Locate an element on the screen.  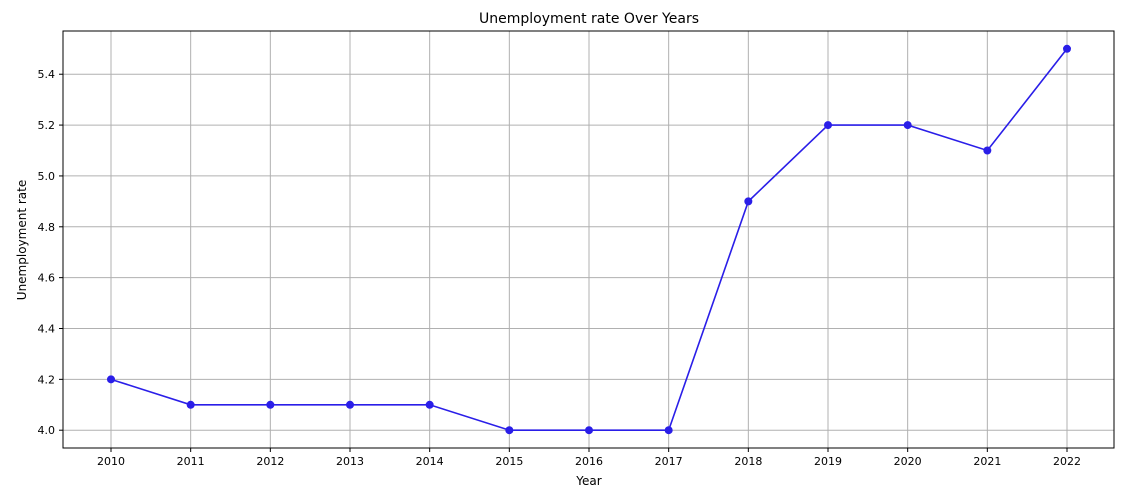
y-tick-label: 4.0 is located at coordinates (47, 430).